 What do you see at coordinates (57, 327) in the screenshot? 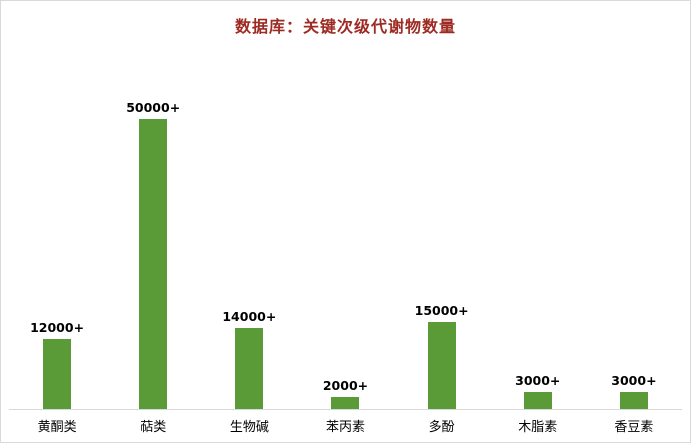
I see `bar-value-label: 12000+` at bounding box center [57, 327].